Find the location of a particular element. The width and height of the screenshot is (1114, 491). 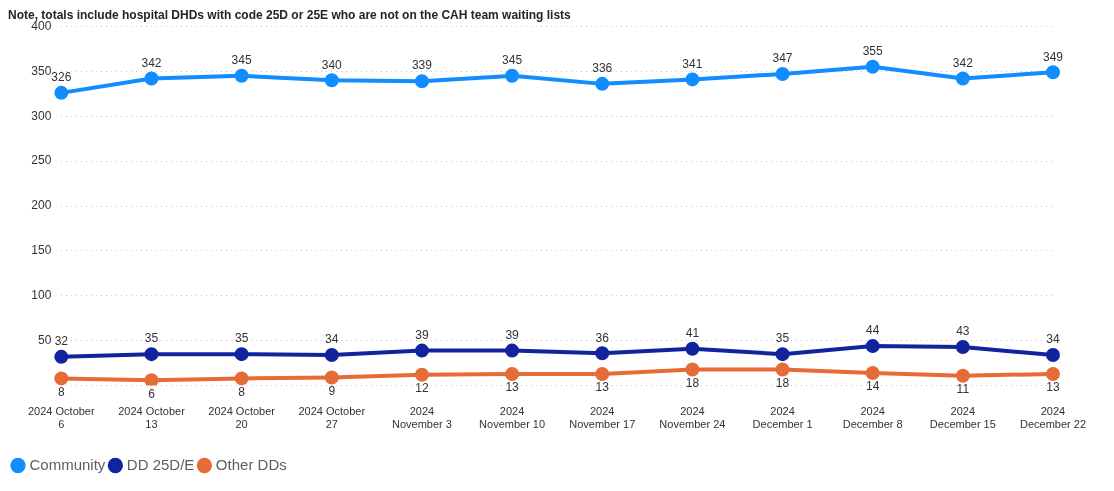

data-label: 336 is located at coordinates (602, 68).